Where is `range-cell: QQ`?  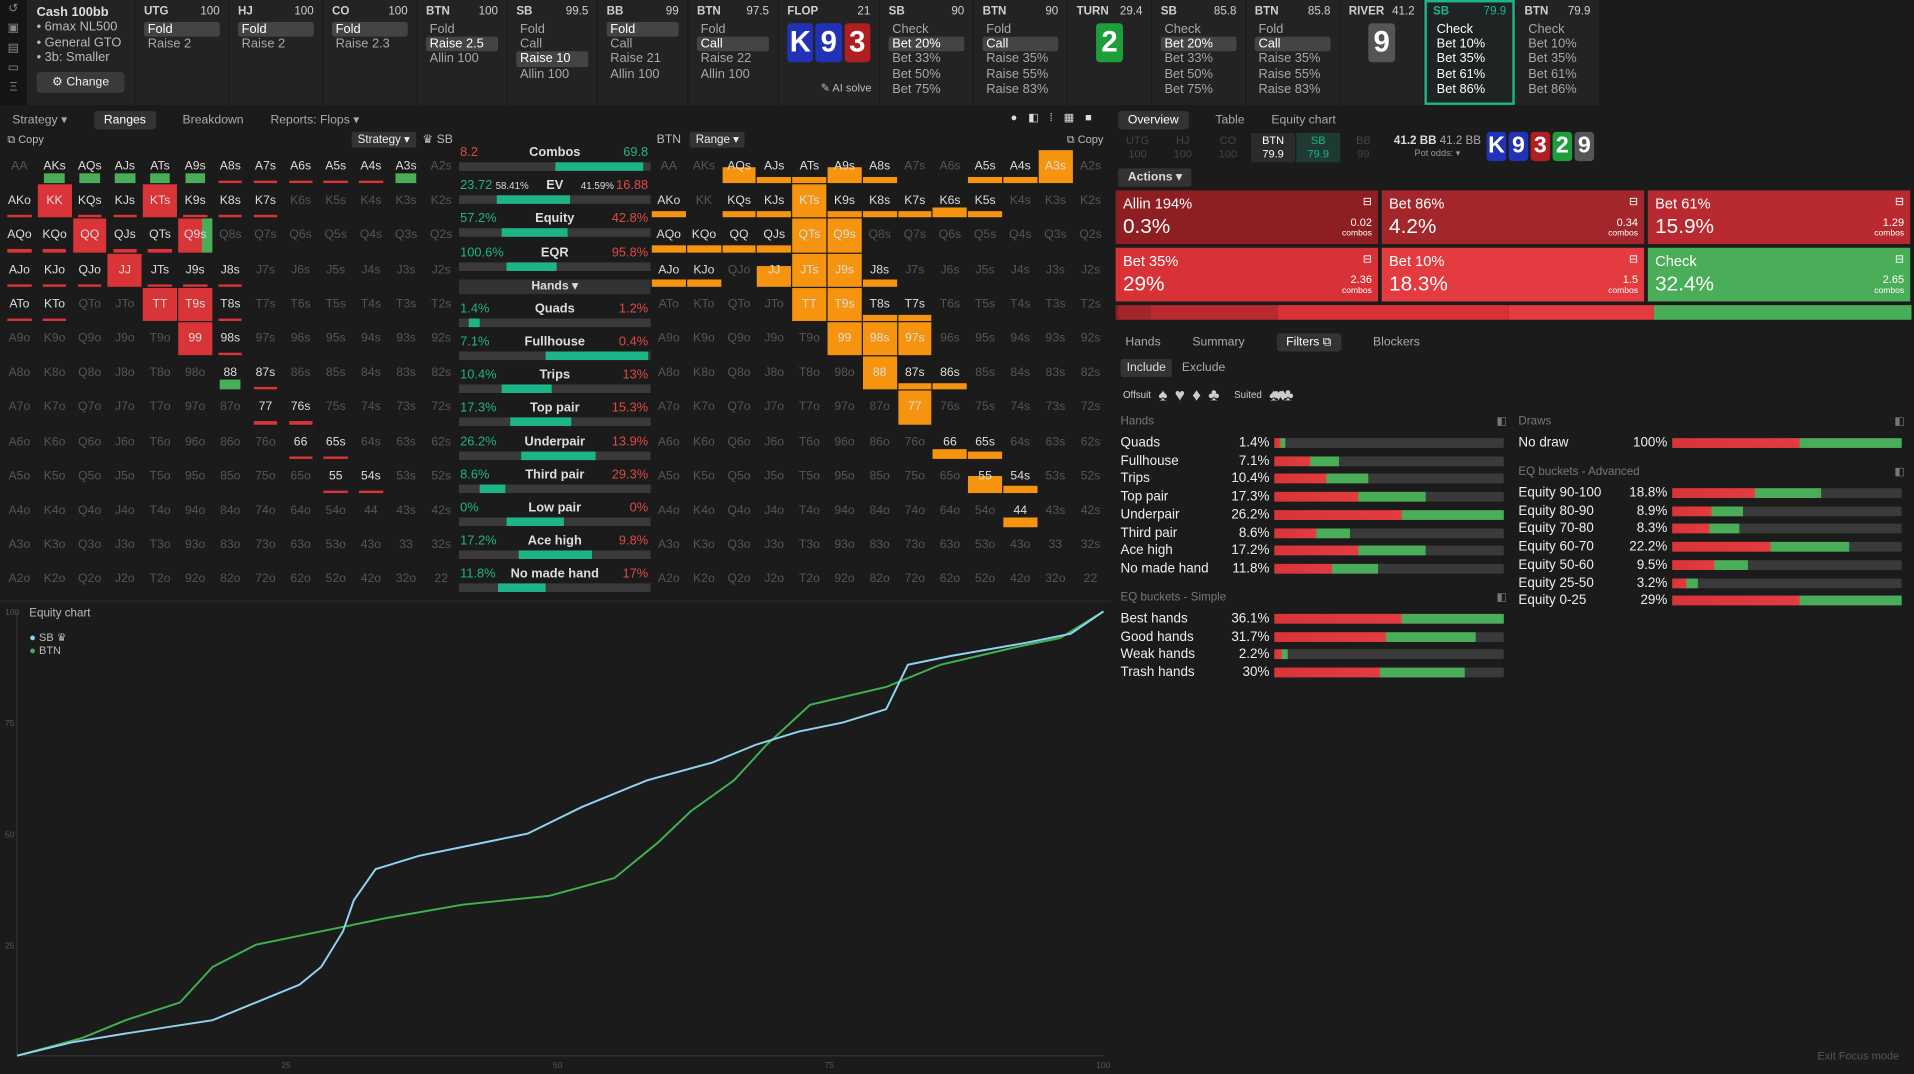 range-cell: QQ is located at coordinates (740, 236).